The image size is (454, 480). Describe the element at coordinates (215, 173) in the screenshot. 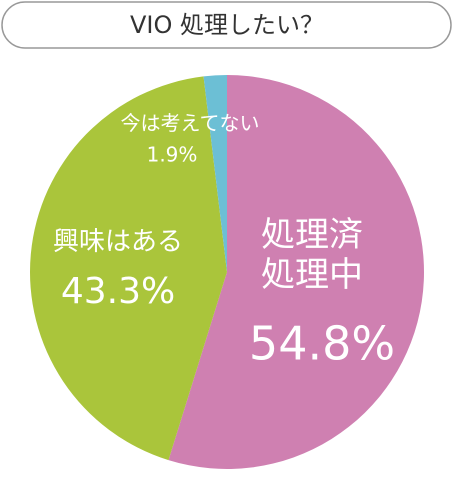

I see `pie-slice` at that location.